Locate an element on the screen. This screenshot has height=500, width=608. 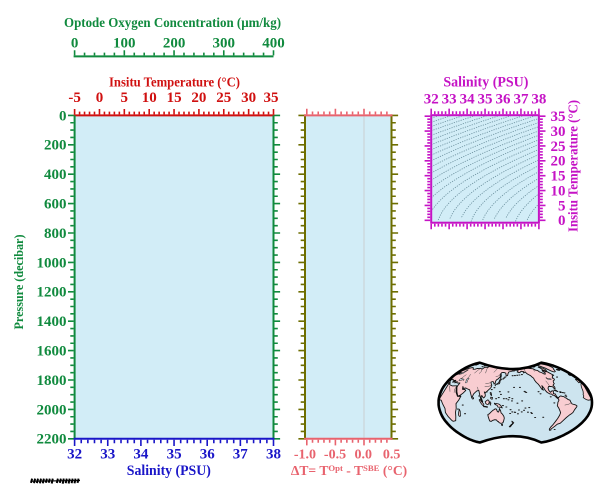
svg-text: 1200 is located at coordinates (52, 293).